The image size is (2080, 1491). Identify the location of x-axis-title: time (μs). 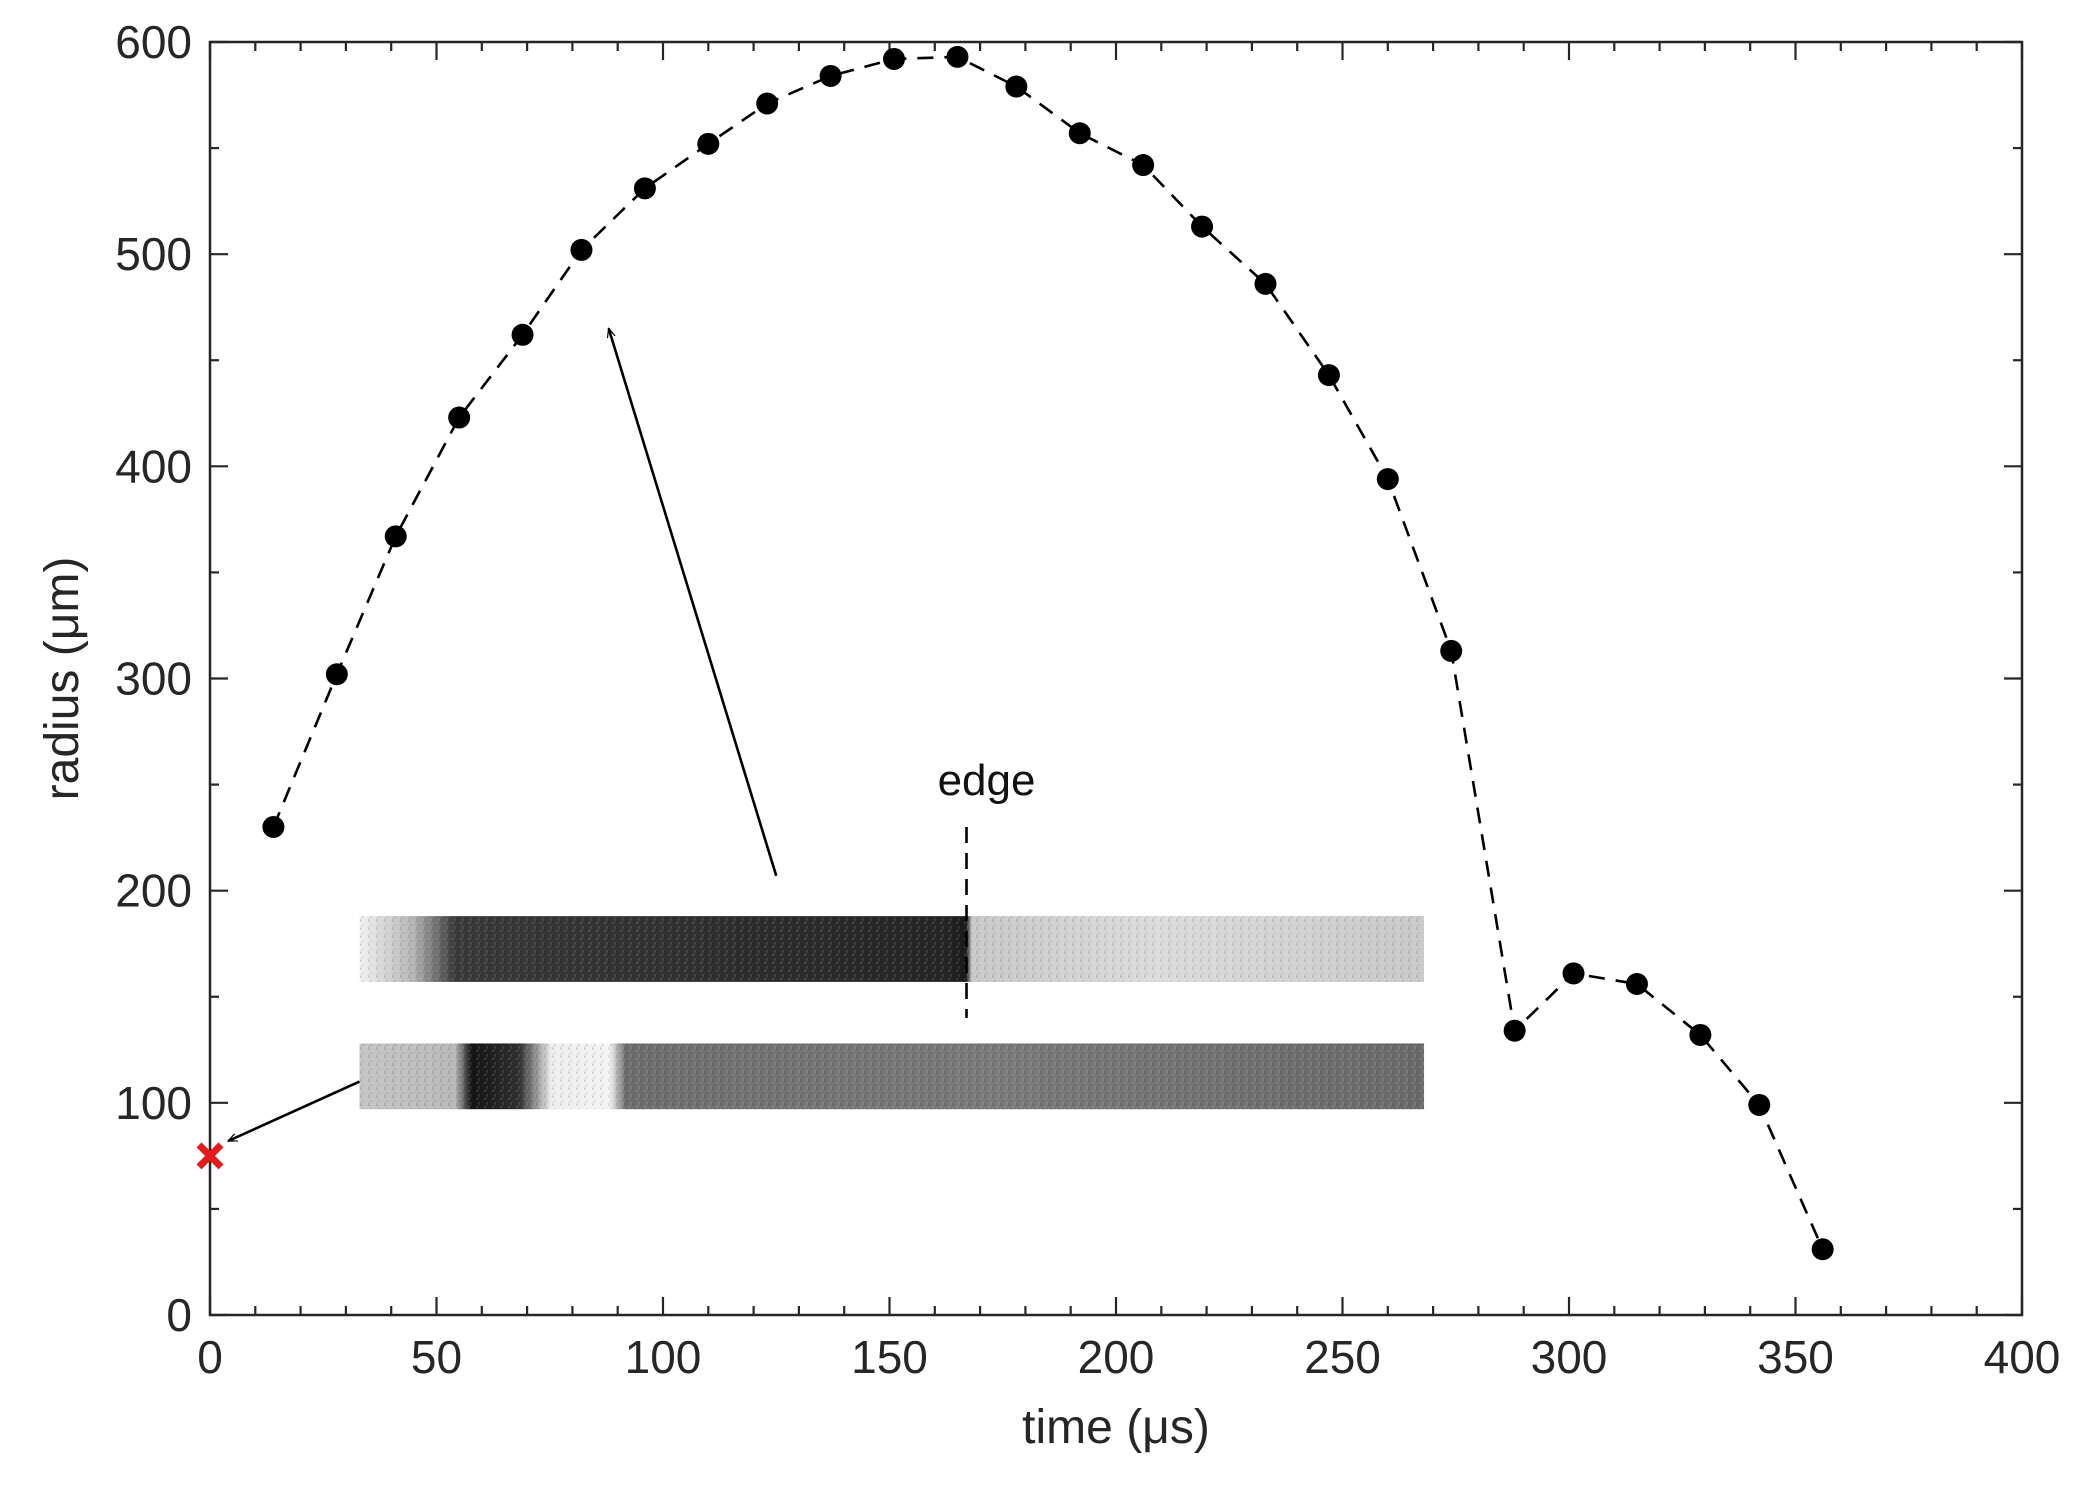
(1116, 1427).